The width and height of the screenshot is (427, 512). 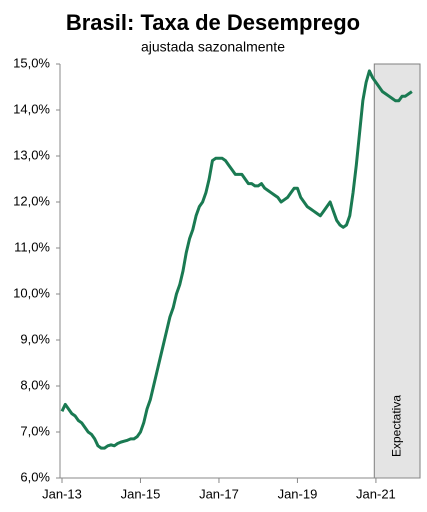 What do you see at coordinates (31, 154) in the screenshot?
I see `y-tick-label: 13,0%` at bounding box center [31, 154].